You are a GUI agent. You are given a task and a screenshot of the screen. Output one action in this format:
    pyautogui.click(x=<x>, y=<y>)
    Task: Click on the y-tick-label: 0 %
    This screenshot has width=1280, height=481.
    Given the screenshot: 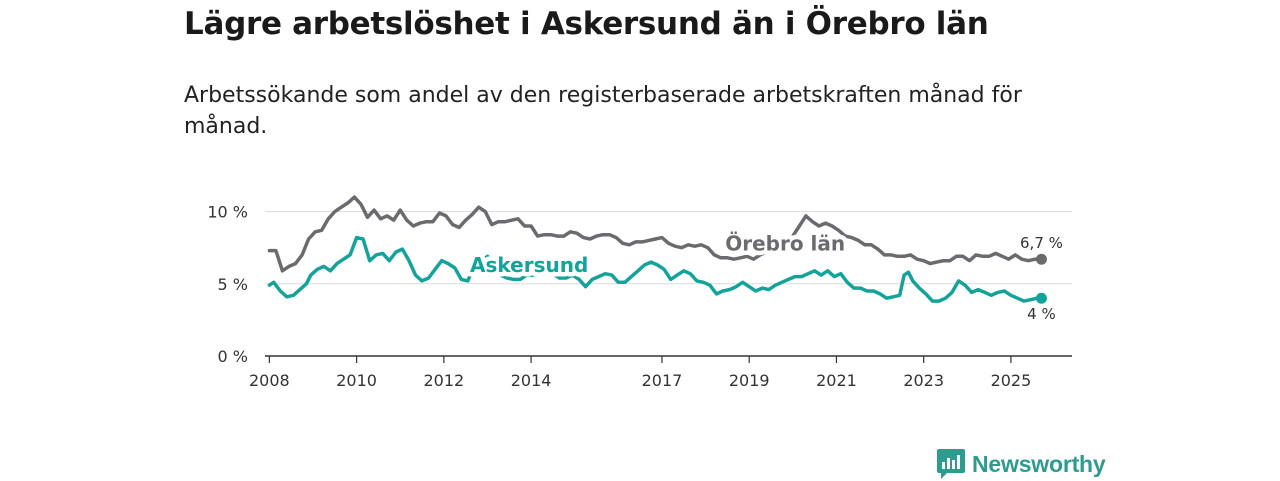 What is the action you would take?
    pyautogui.click(x=233, y=356)
    